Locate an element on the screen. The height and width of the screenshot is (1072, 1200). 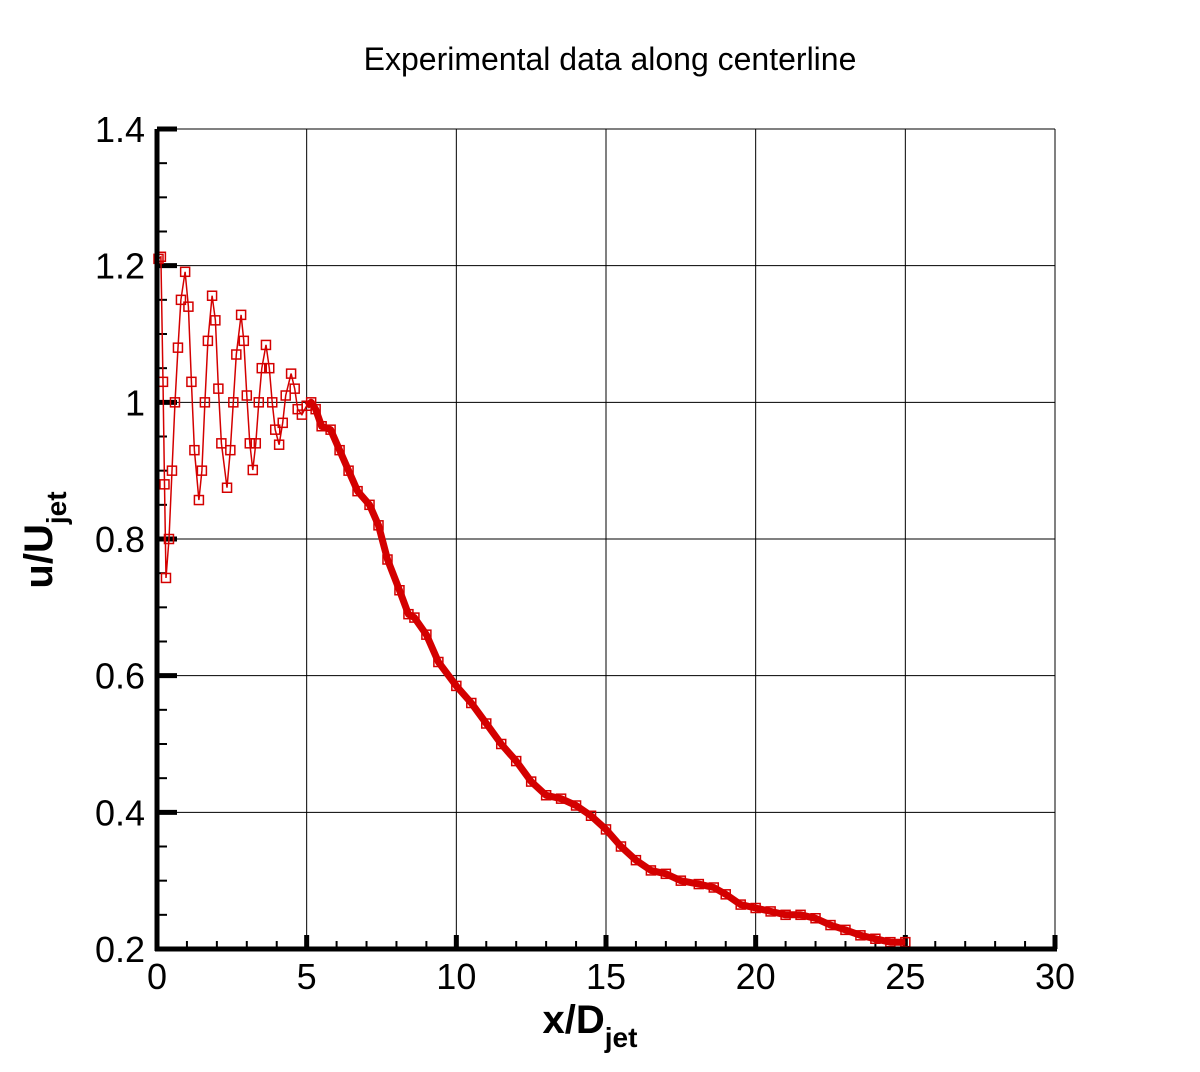
x-tick-label: 15 is located at coordinates (606, 976).